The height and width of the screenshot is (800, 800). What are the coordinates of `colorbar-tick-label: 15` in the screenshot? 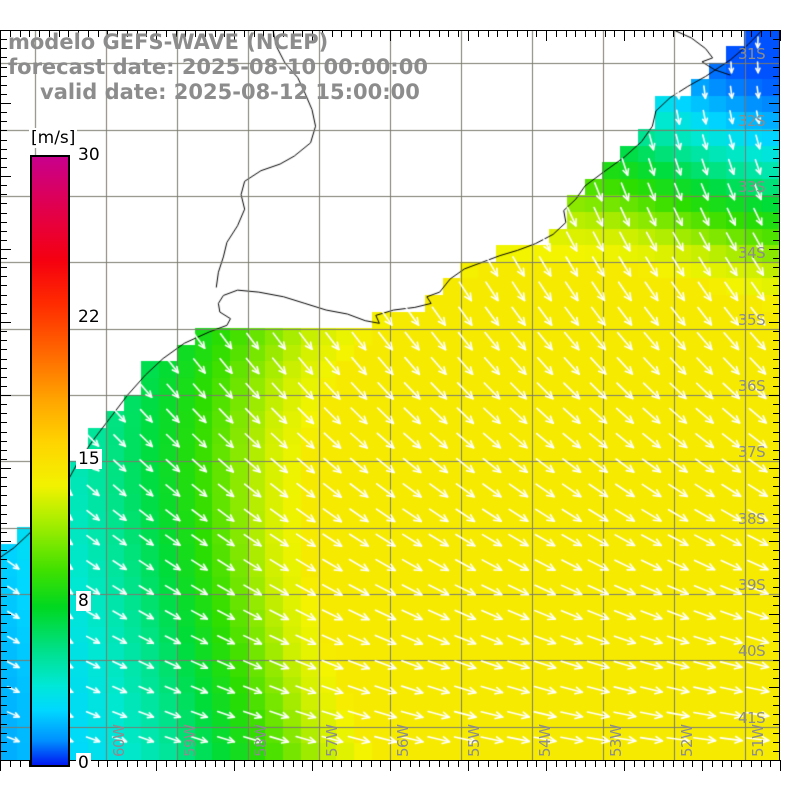 It's located at (89, 459).